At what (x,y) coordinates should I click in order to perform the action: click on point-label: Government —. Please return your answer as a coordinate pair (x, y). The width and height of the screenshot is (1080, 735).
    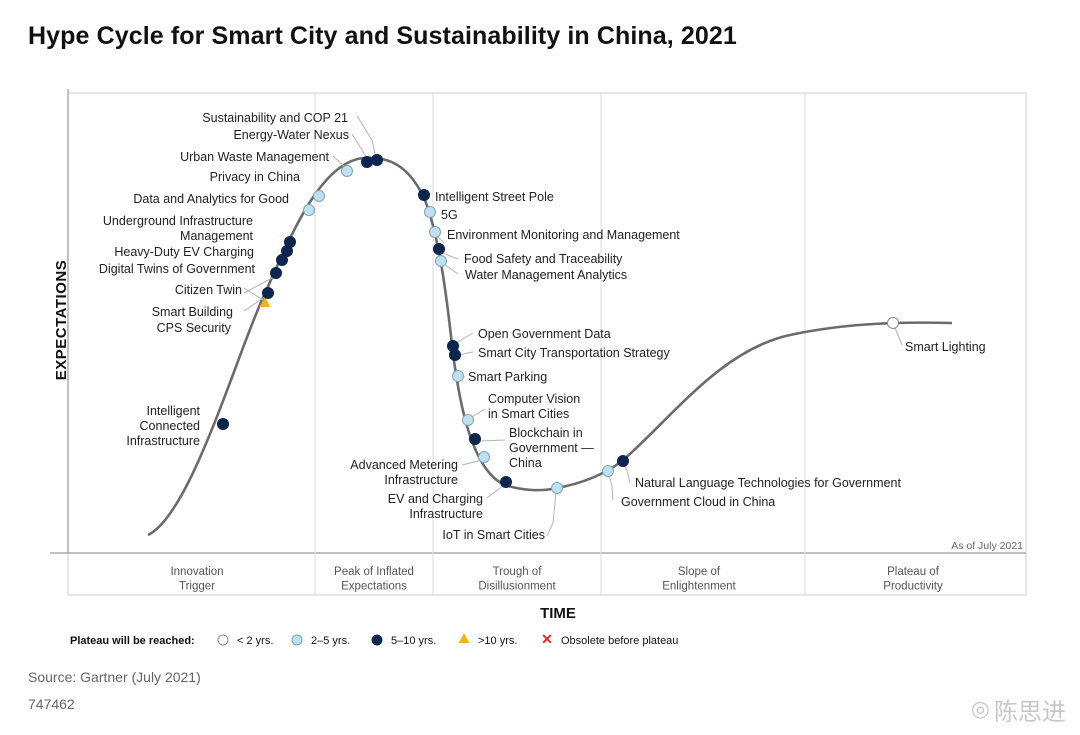
    Looking at the image, I should click on (551, 448).